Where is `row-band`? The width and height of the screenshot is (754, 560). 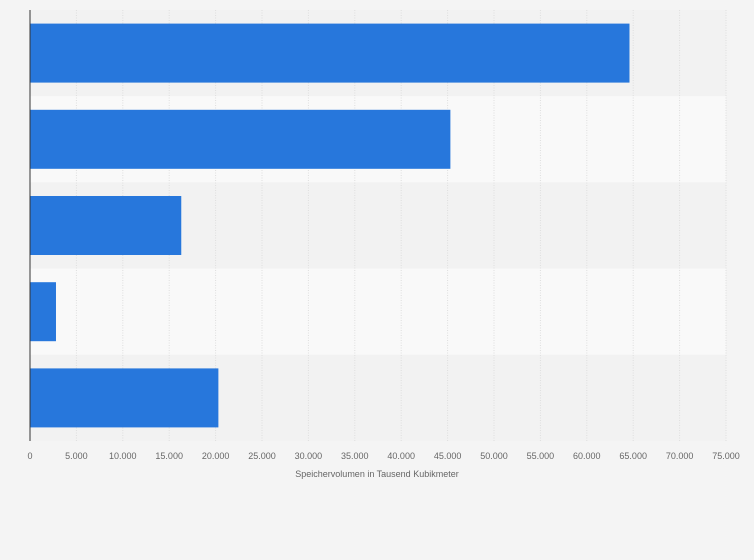 row-band is located at coordinates (378, 311).